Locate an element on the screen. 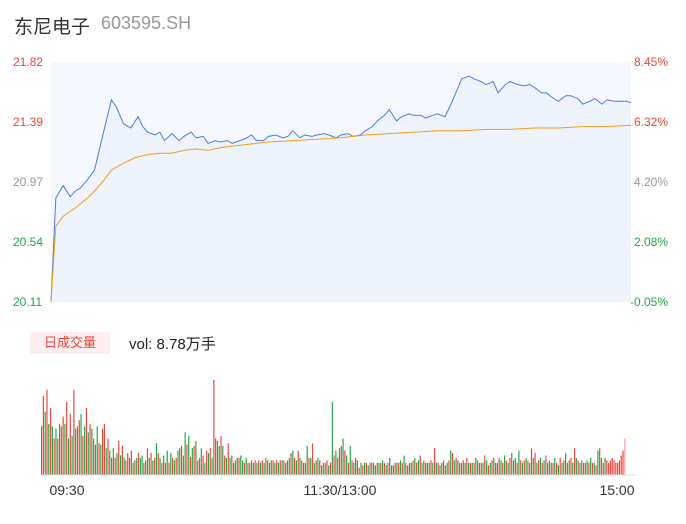 The width and height of the screenshot is (686, 524). y-right-tick-label: 2.08% is located at coordinates (651, 242).